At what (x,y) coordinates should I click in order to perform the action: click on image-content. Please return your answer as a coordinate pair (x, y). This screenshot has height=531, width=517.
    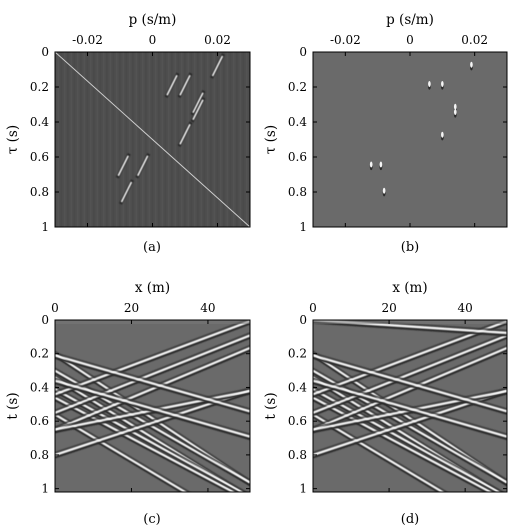
    Looking at the image, I should click on (410, 406).